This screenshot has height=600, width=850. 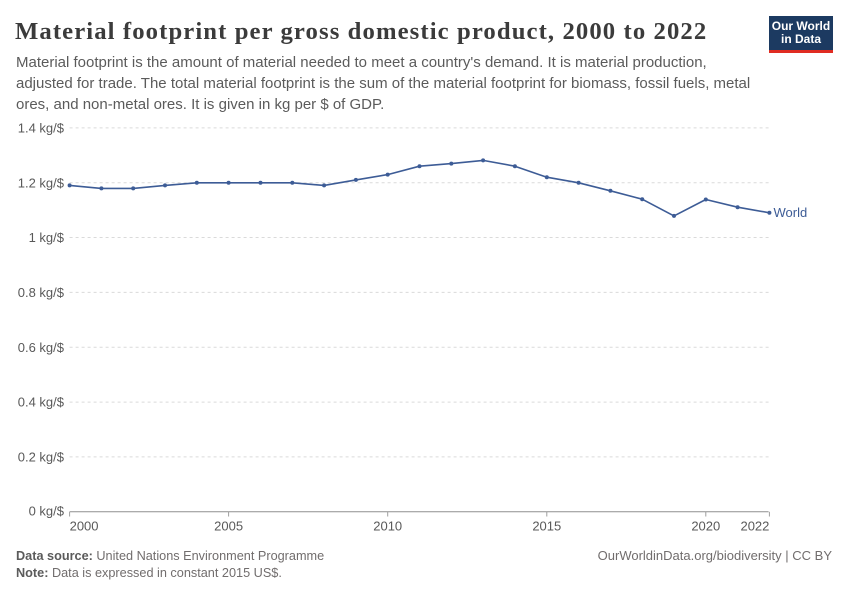 What do you see at coordinates (41, 128) in the screenshot?
I see `svg-text: 1.4 kg/$` at bounding box center [41, 128].